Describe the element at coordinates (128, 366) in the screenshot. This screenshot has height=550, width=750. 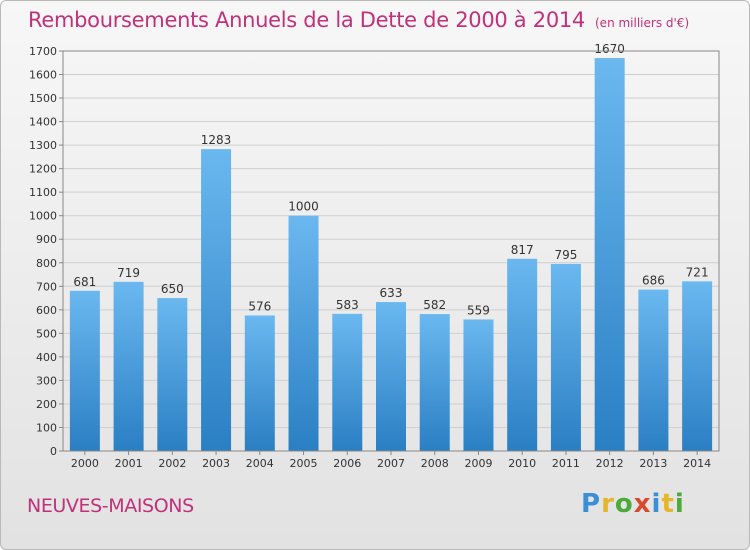
I see `bar-2001` at that location.